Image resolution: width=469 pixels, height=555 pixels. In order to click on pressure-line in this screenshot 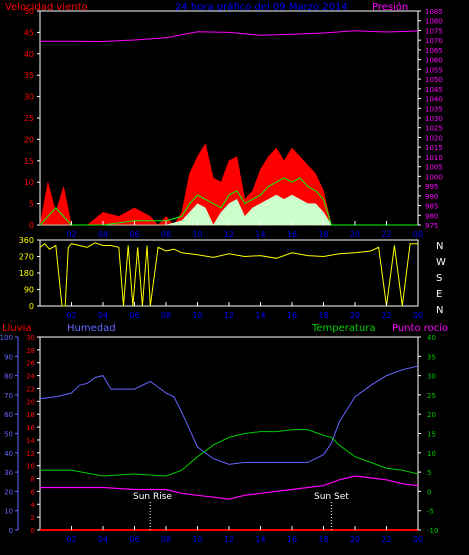, I will do `click(229, 36)`.